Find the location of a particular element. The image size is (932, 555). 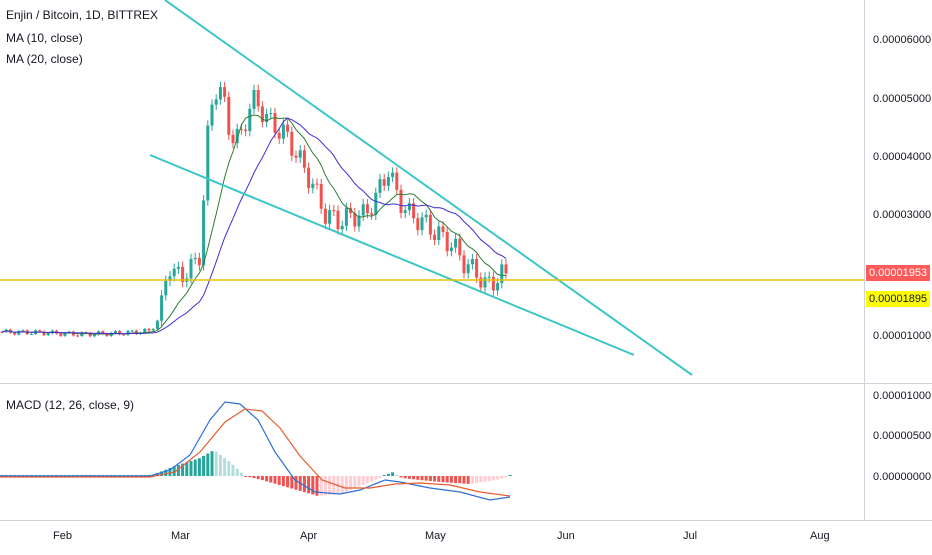

signal-line is located at coordinates (255, 452).